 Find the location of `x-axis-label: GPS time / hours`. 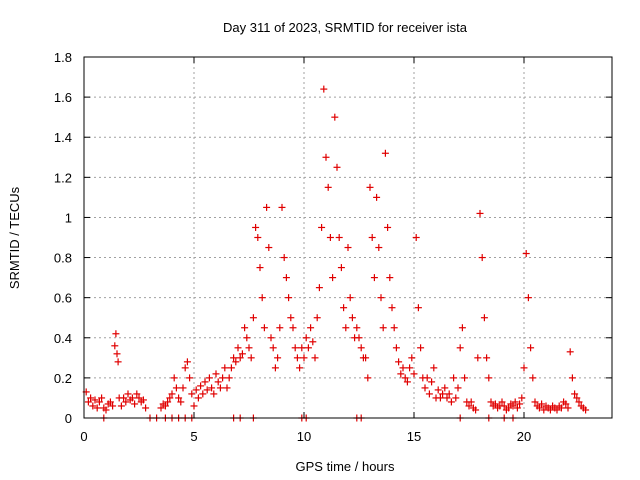

x-axis-label: GPS time / hours is located at coordinates (345, 466).